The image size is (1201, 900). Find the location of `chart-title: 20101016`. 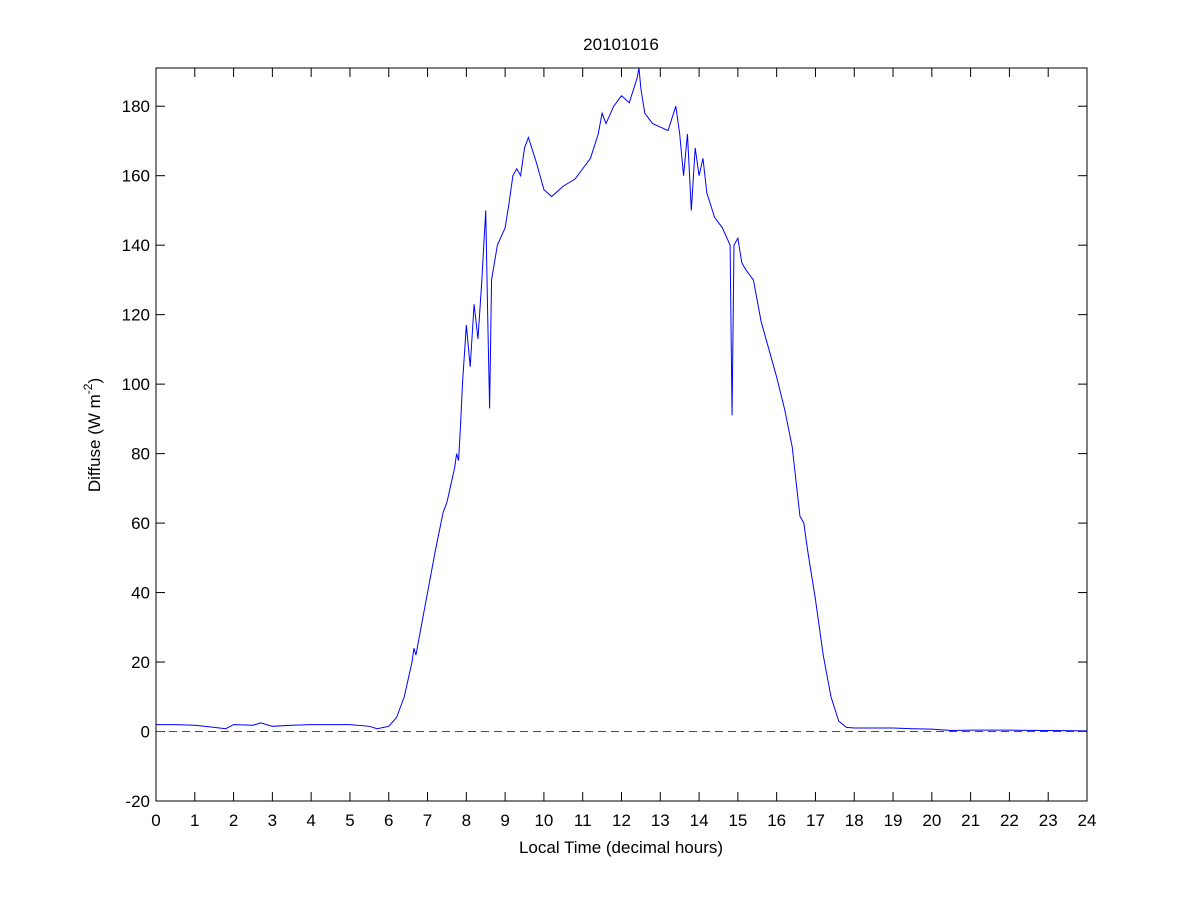

chart-title: 20101016 is located at coordinates (621, 44).